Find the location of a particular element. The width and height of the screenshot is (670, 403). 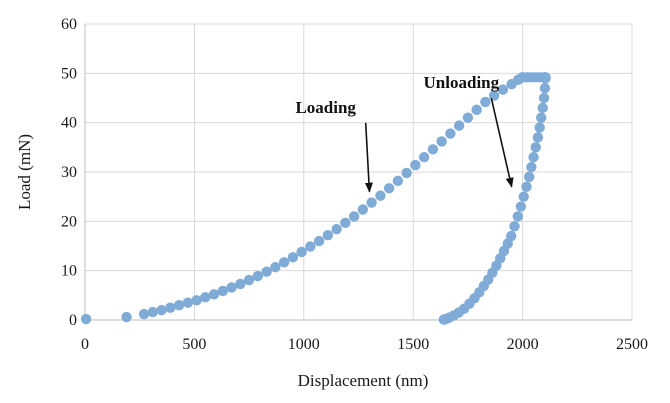

y-tick-label: 50 is located at coordinates (69, 73).